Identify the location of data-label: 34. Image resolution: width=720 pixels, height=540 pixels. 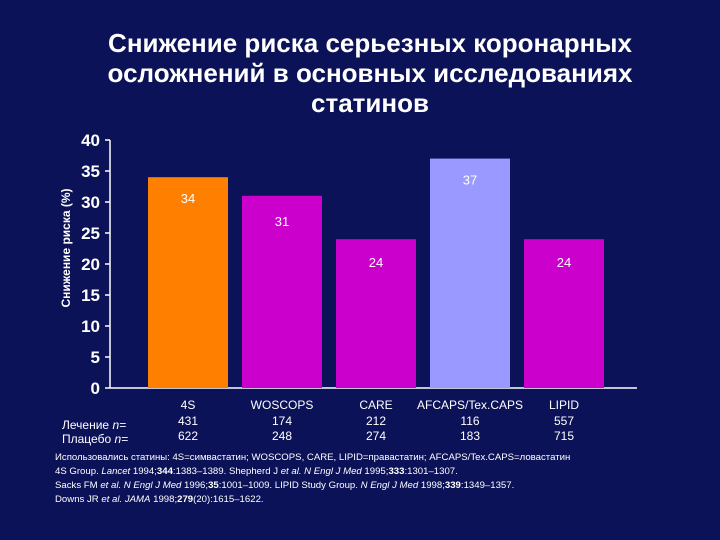
(188, 198).